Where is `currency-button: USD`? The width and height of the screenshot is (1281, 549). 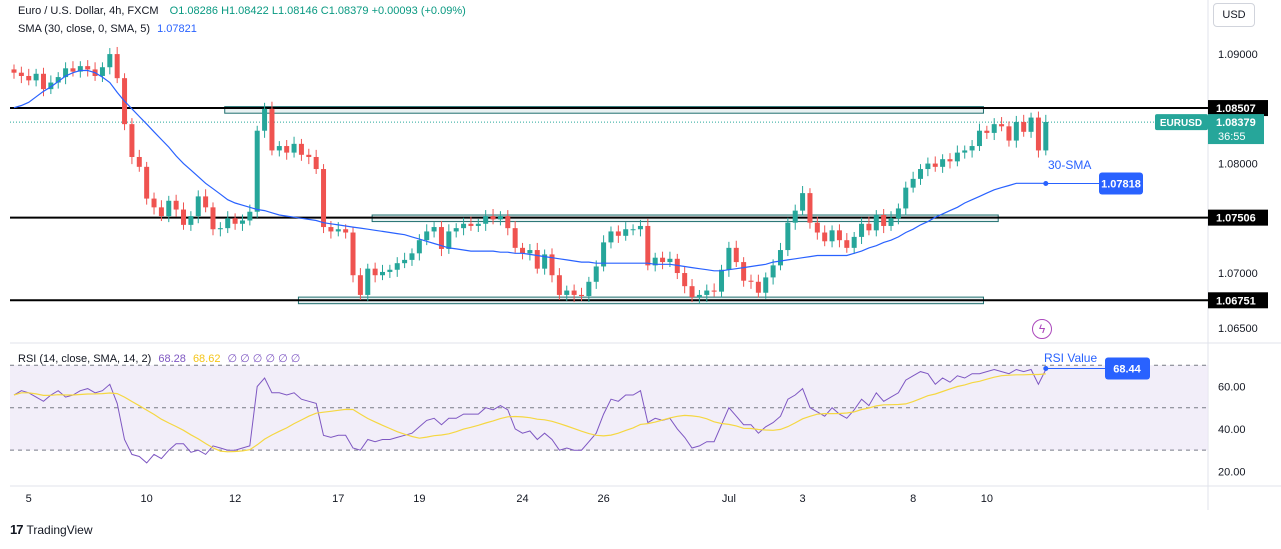
currency-button: USD is located at coordinates (1234, 15).